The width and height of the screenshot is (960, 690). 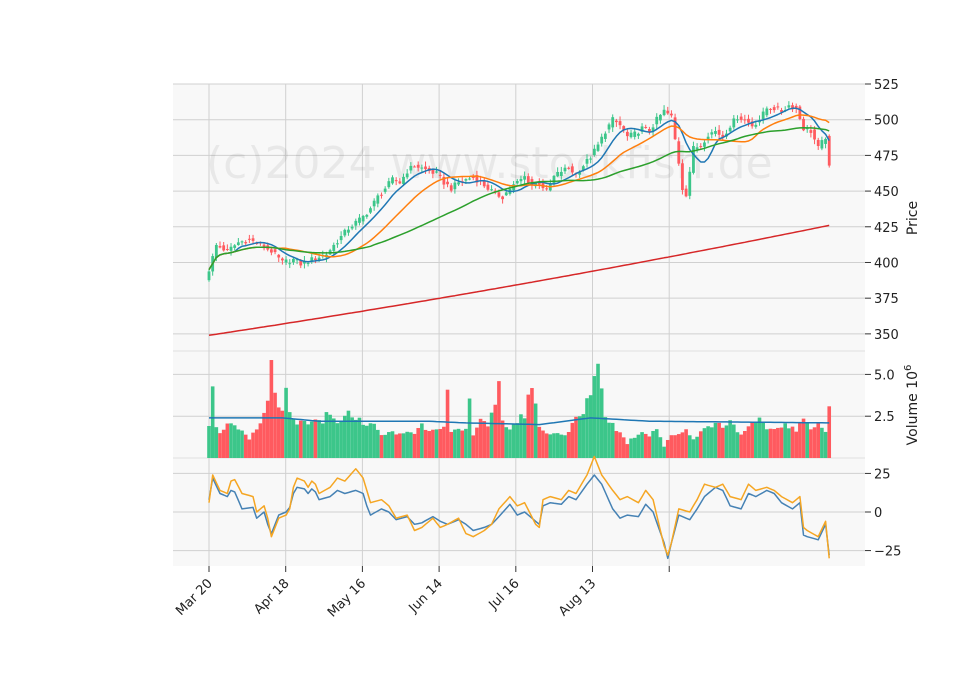 What do you see at coordinates (886, 335) in the screenshot?
I see `price-y-tick-label: 350` at bounding box center [886, 335].